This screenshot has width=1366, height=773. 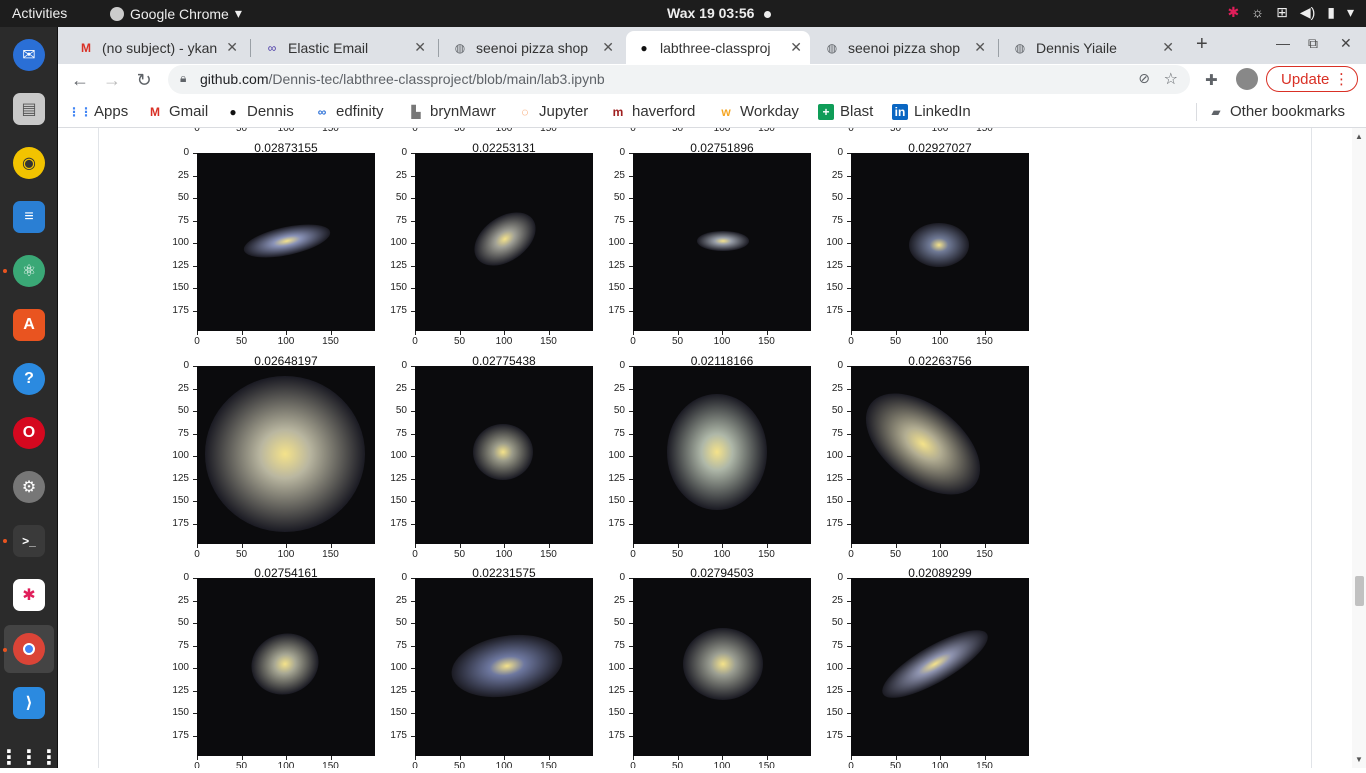 What do you see at coordinates (984, 764) in the screenshot?
I see `x-tick-label: 150` at bounding box center [984, 764].